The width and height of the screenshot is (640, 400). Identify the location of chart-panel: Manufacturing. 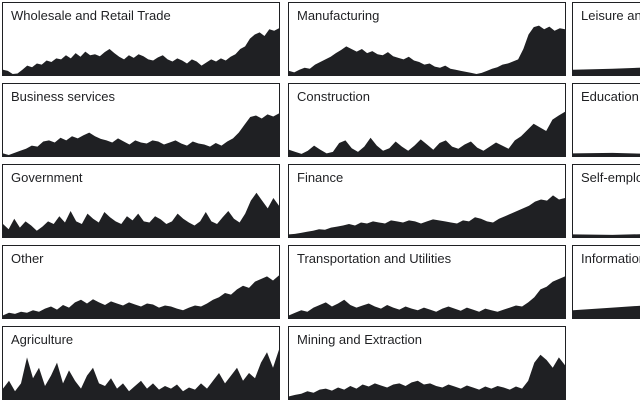
(427, 39).